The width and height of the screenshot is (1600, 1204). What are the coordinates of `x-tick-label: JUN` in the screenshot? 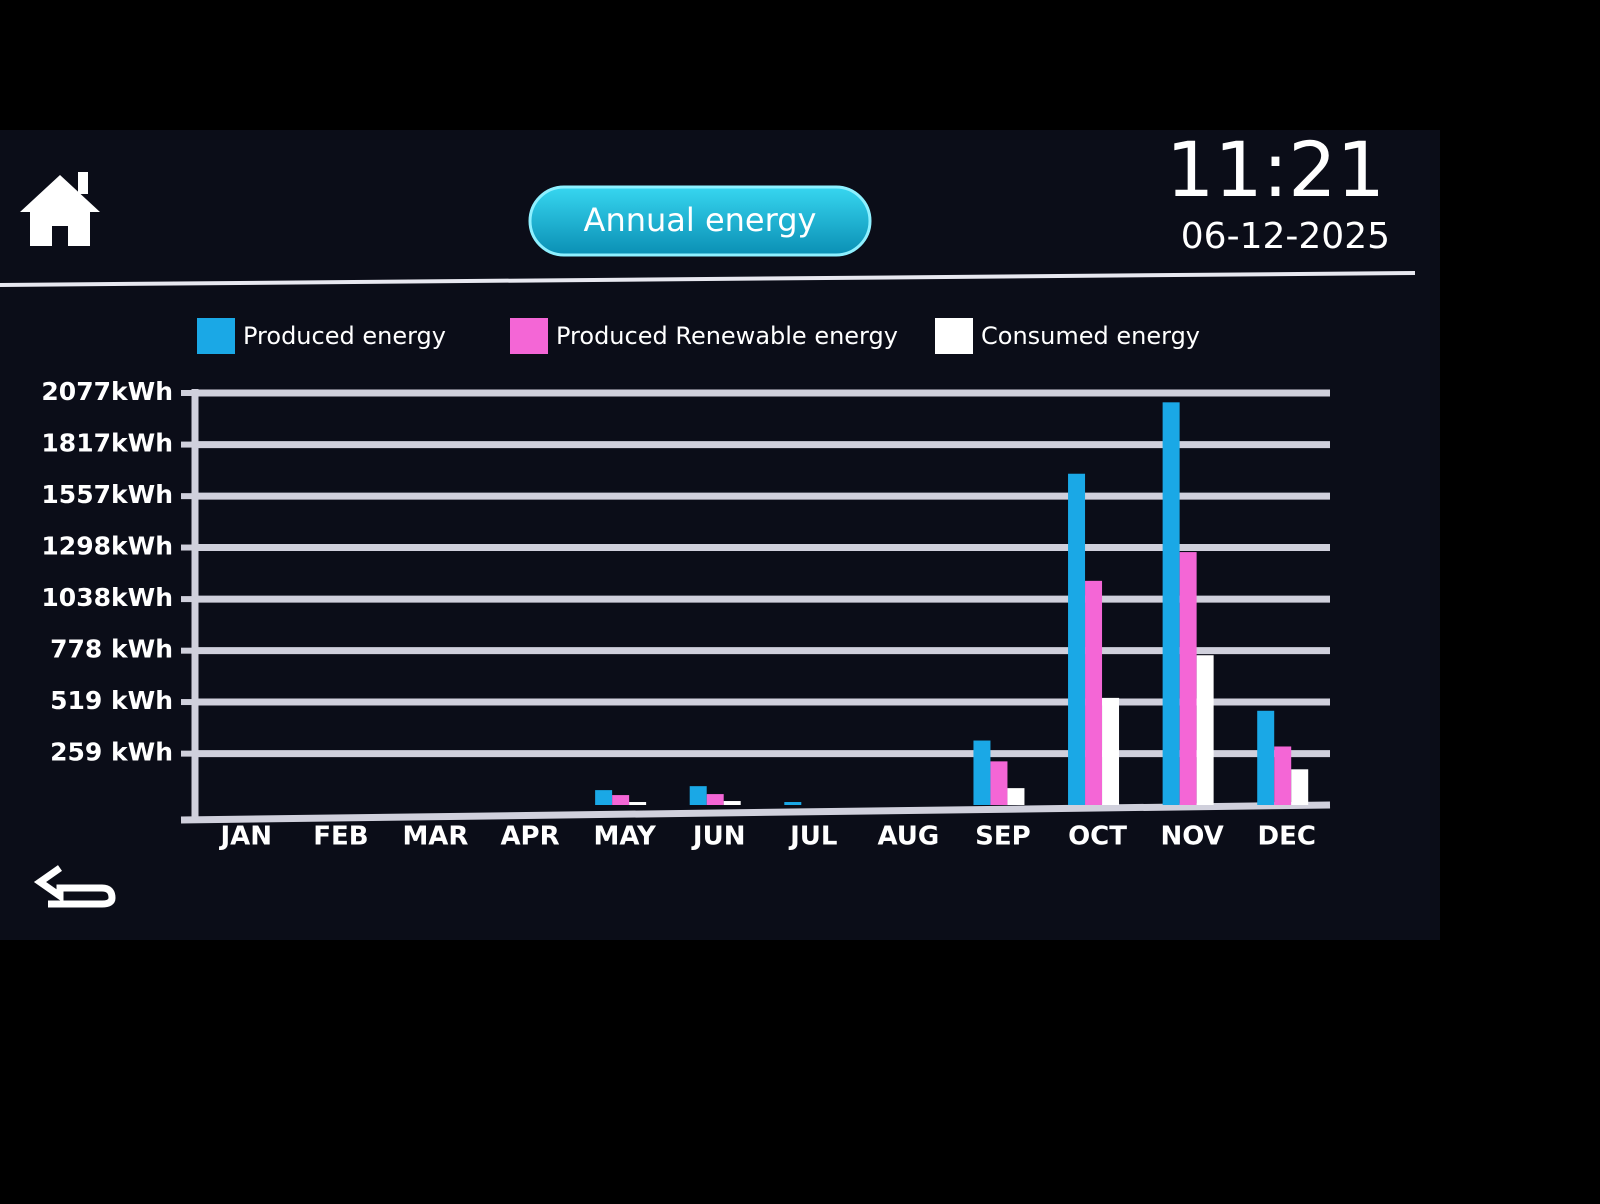 It's located at (718, 837).